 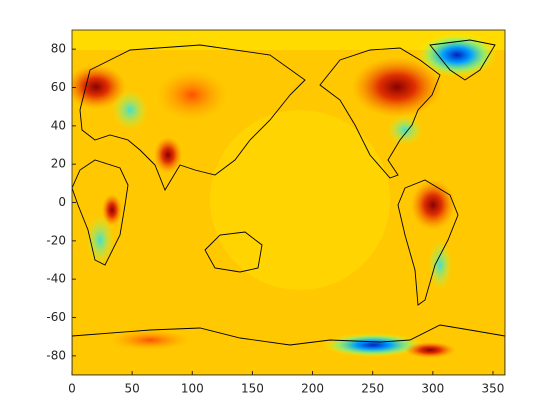 I want to click on x-tick-label: 350, so click(x=493, y=389).